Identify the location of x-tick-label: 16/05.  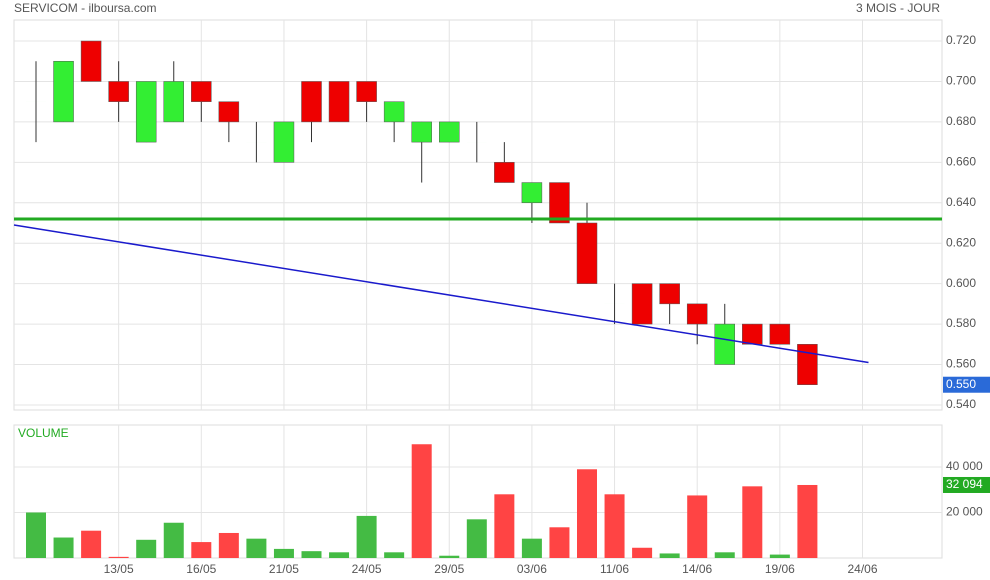
(201, 569).